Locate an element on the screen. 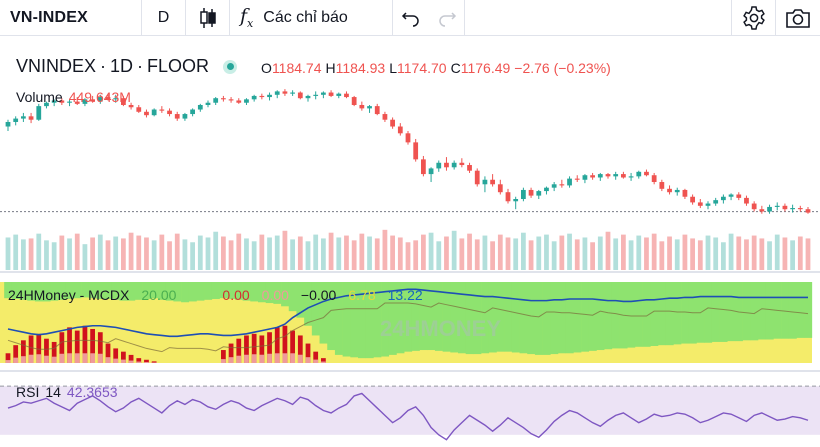 The width and height of the screenshot is (820, 447). rsi-period: 14 is located at coordinates (53, 392).